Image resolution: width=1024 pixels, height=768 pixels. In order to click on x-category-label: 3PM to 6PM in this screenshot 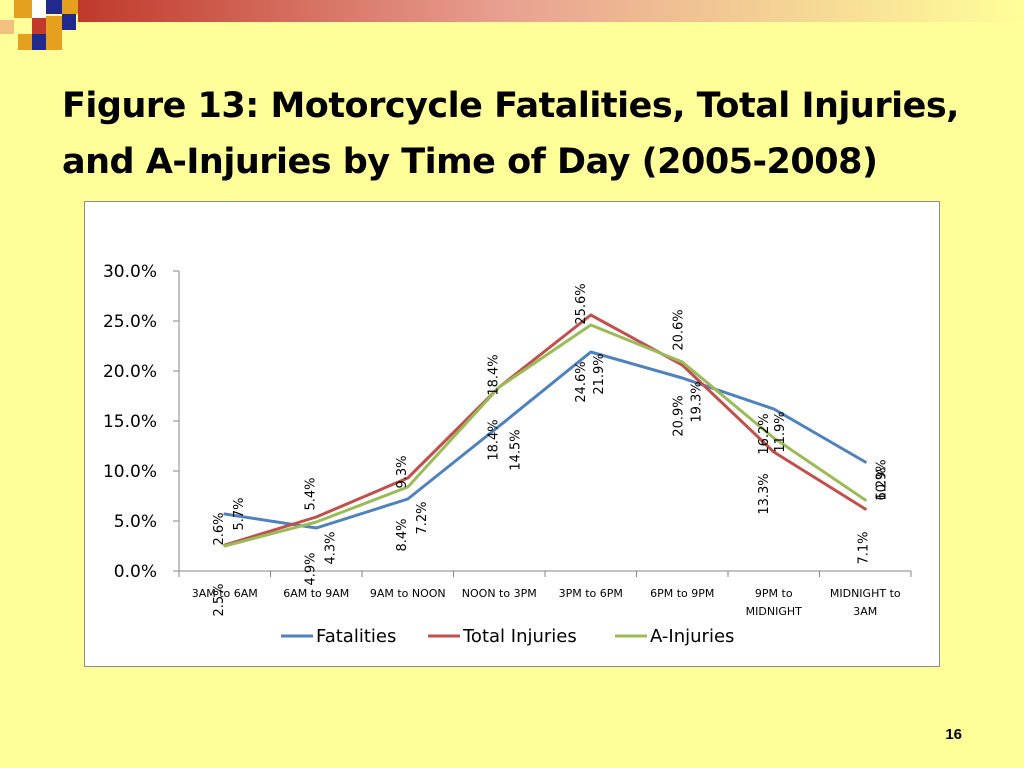, I will do `click(591, 593)`.